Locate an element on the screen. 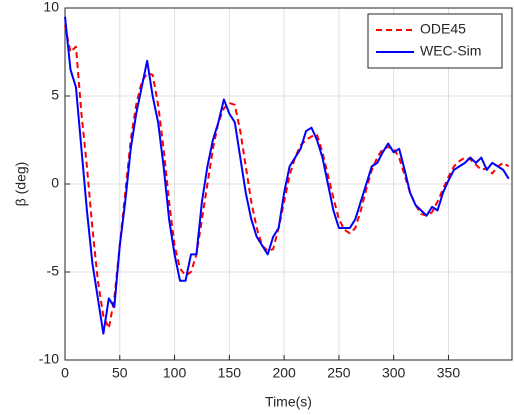 This screenshot has width=514, height=415. x-axis-label: Time(s) is located at coordinates (288, 402).